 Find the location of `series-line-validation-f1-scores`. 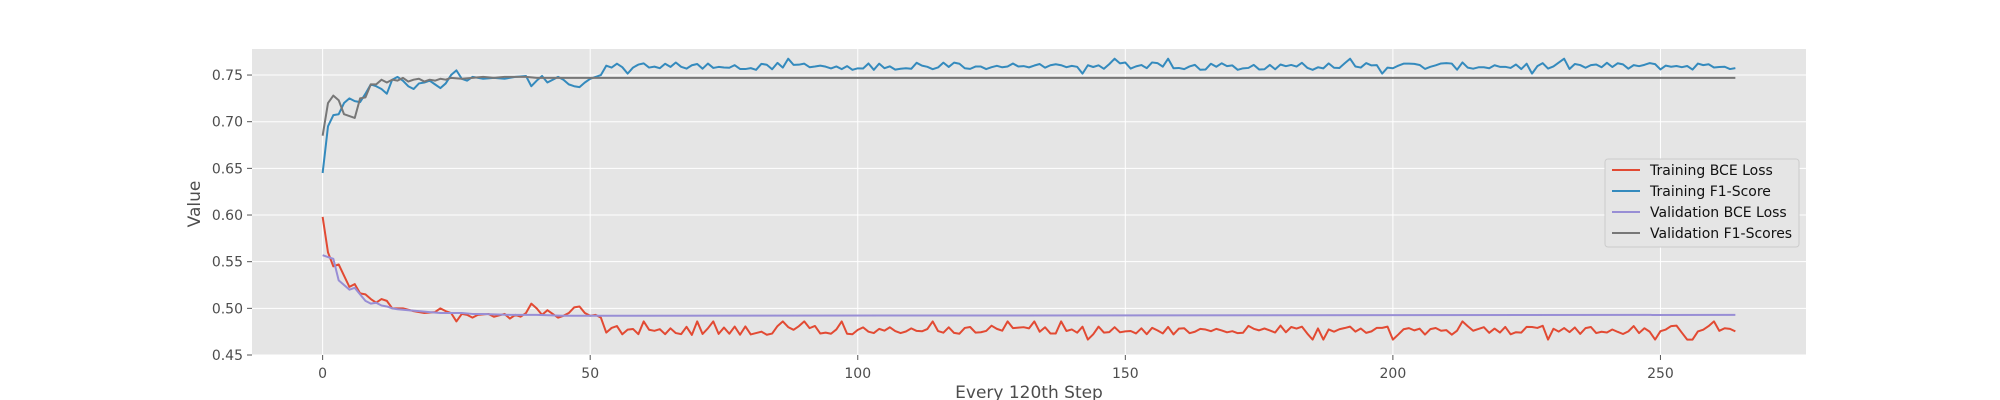

series-line-validation-f1-scores is located at coordinates (1028, 105).